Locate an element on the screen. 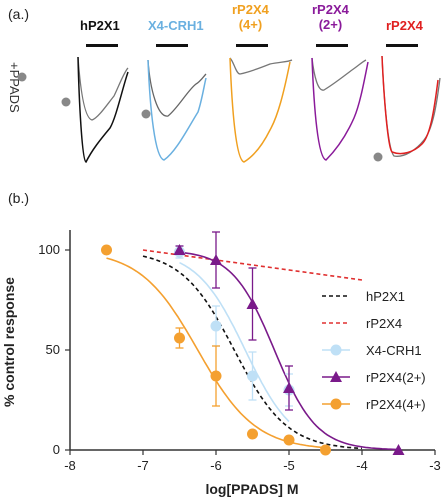  trace-rp2x4-ppads is located at coordinates (411, 106).